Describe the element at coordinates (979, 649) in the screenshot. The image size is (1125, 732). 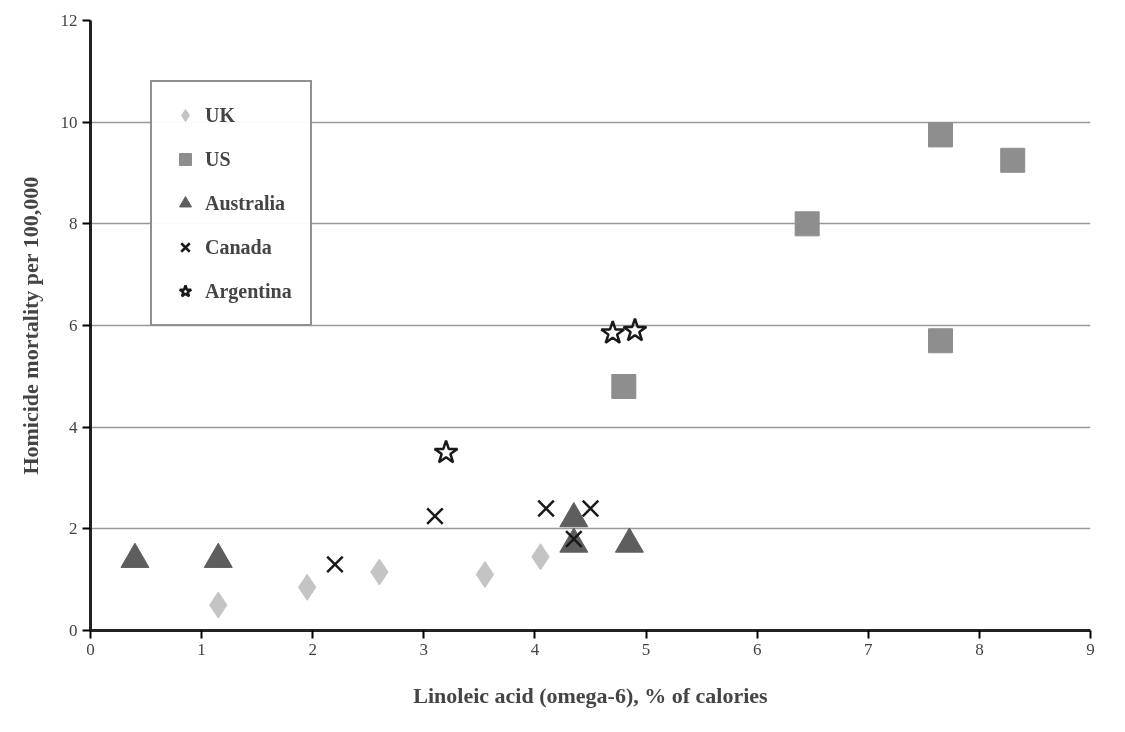
I see `x-tick-label: 8` at that location.